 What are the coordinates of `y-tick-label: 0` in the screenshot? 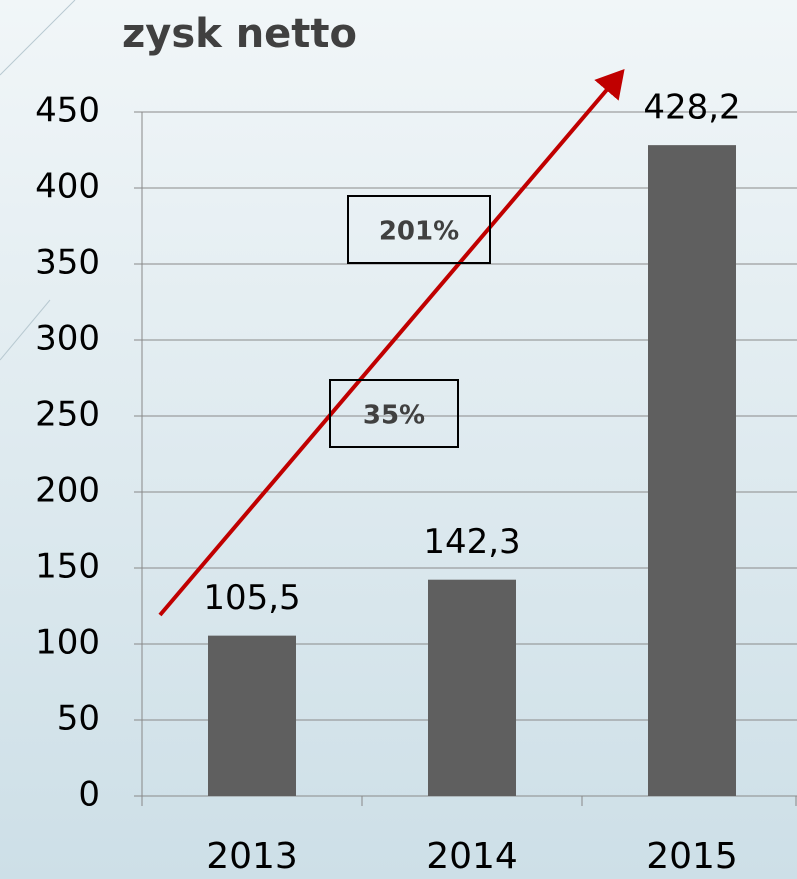 It's located at (89, 795).